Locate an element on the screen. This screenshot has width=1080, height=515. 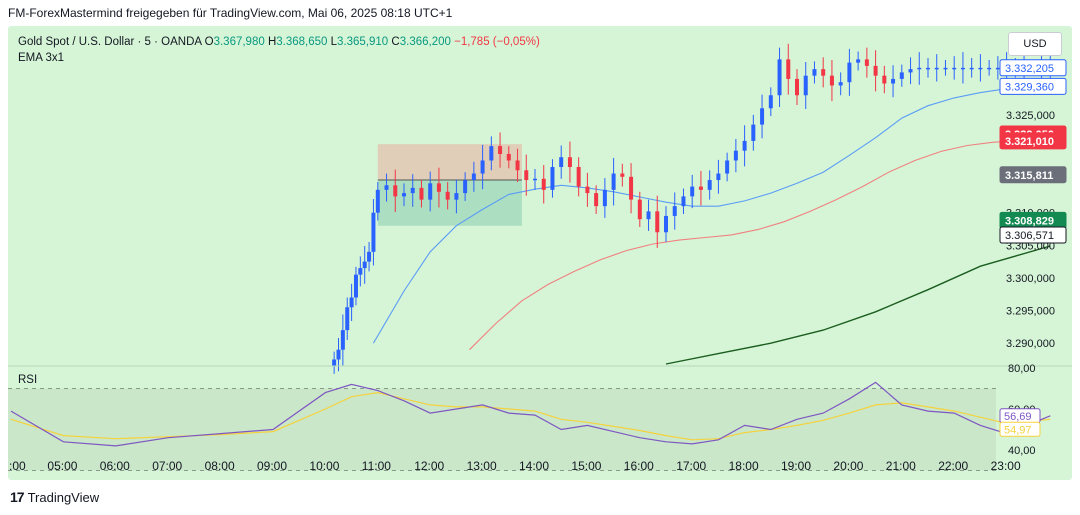
x-tick-label: 07:00 is located at coordinates (167, 466).